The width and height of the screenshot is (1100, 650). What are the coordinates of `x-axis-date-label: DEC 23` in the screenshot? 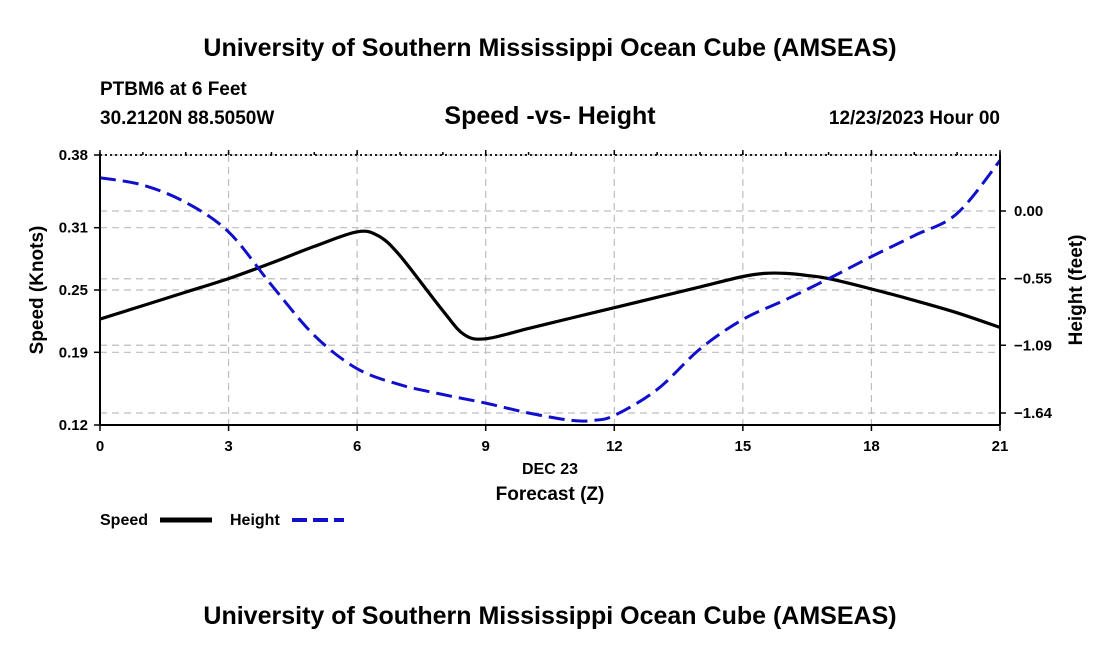 It's located at (550, 469).